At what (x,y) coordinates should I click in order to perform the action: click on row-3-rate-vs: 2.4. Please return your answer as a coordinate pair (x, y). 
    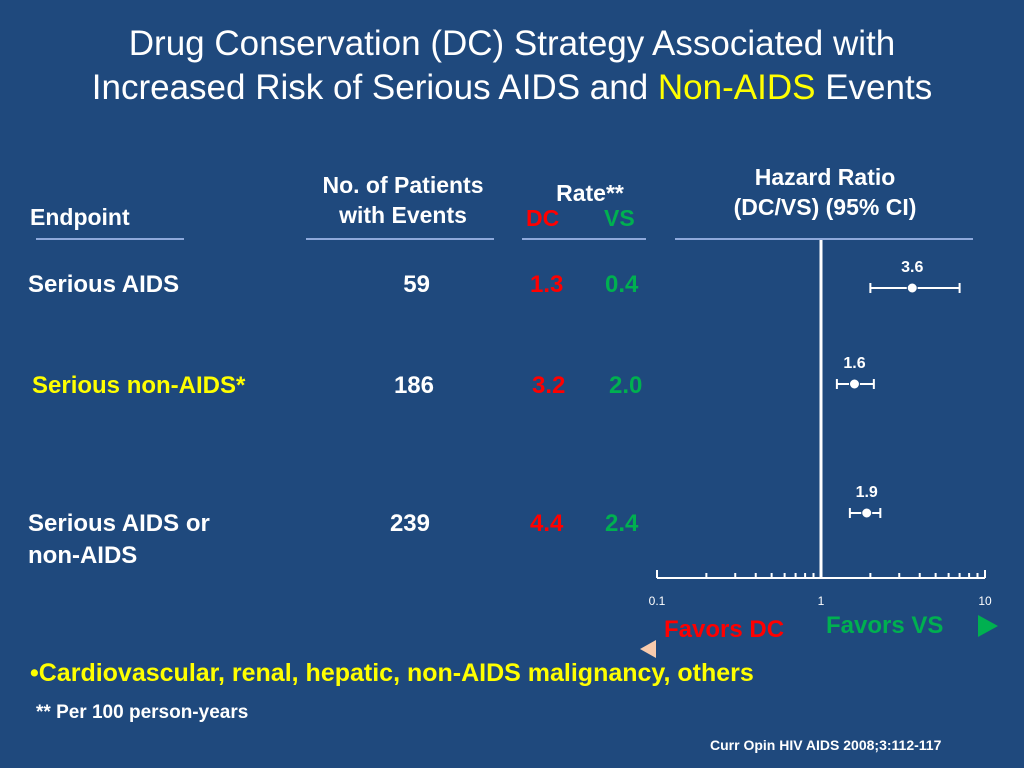
    Looking at the image, I should click on (622, 523).